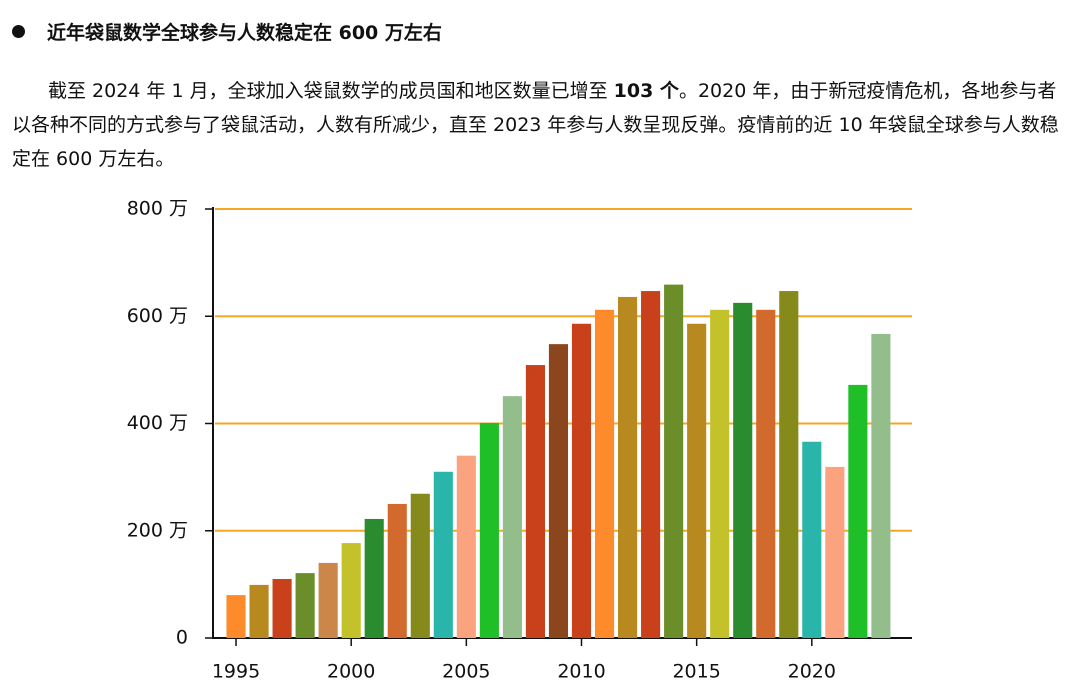 Image resolution: width=1080 pixels, height=697 pixels. I want to click on y-tick-label: 400 万, so click(157, 423).